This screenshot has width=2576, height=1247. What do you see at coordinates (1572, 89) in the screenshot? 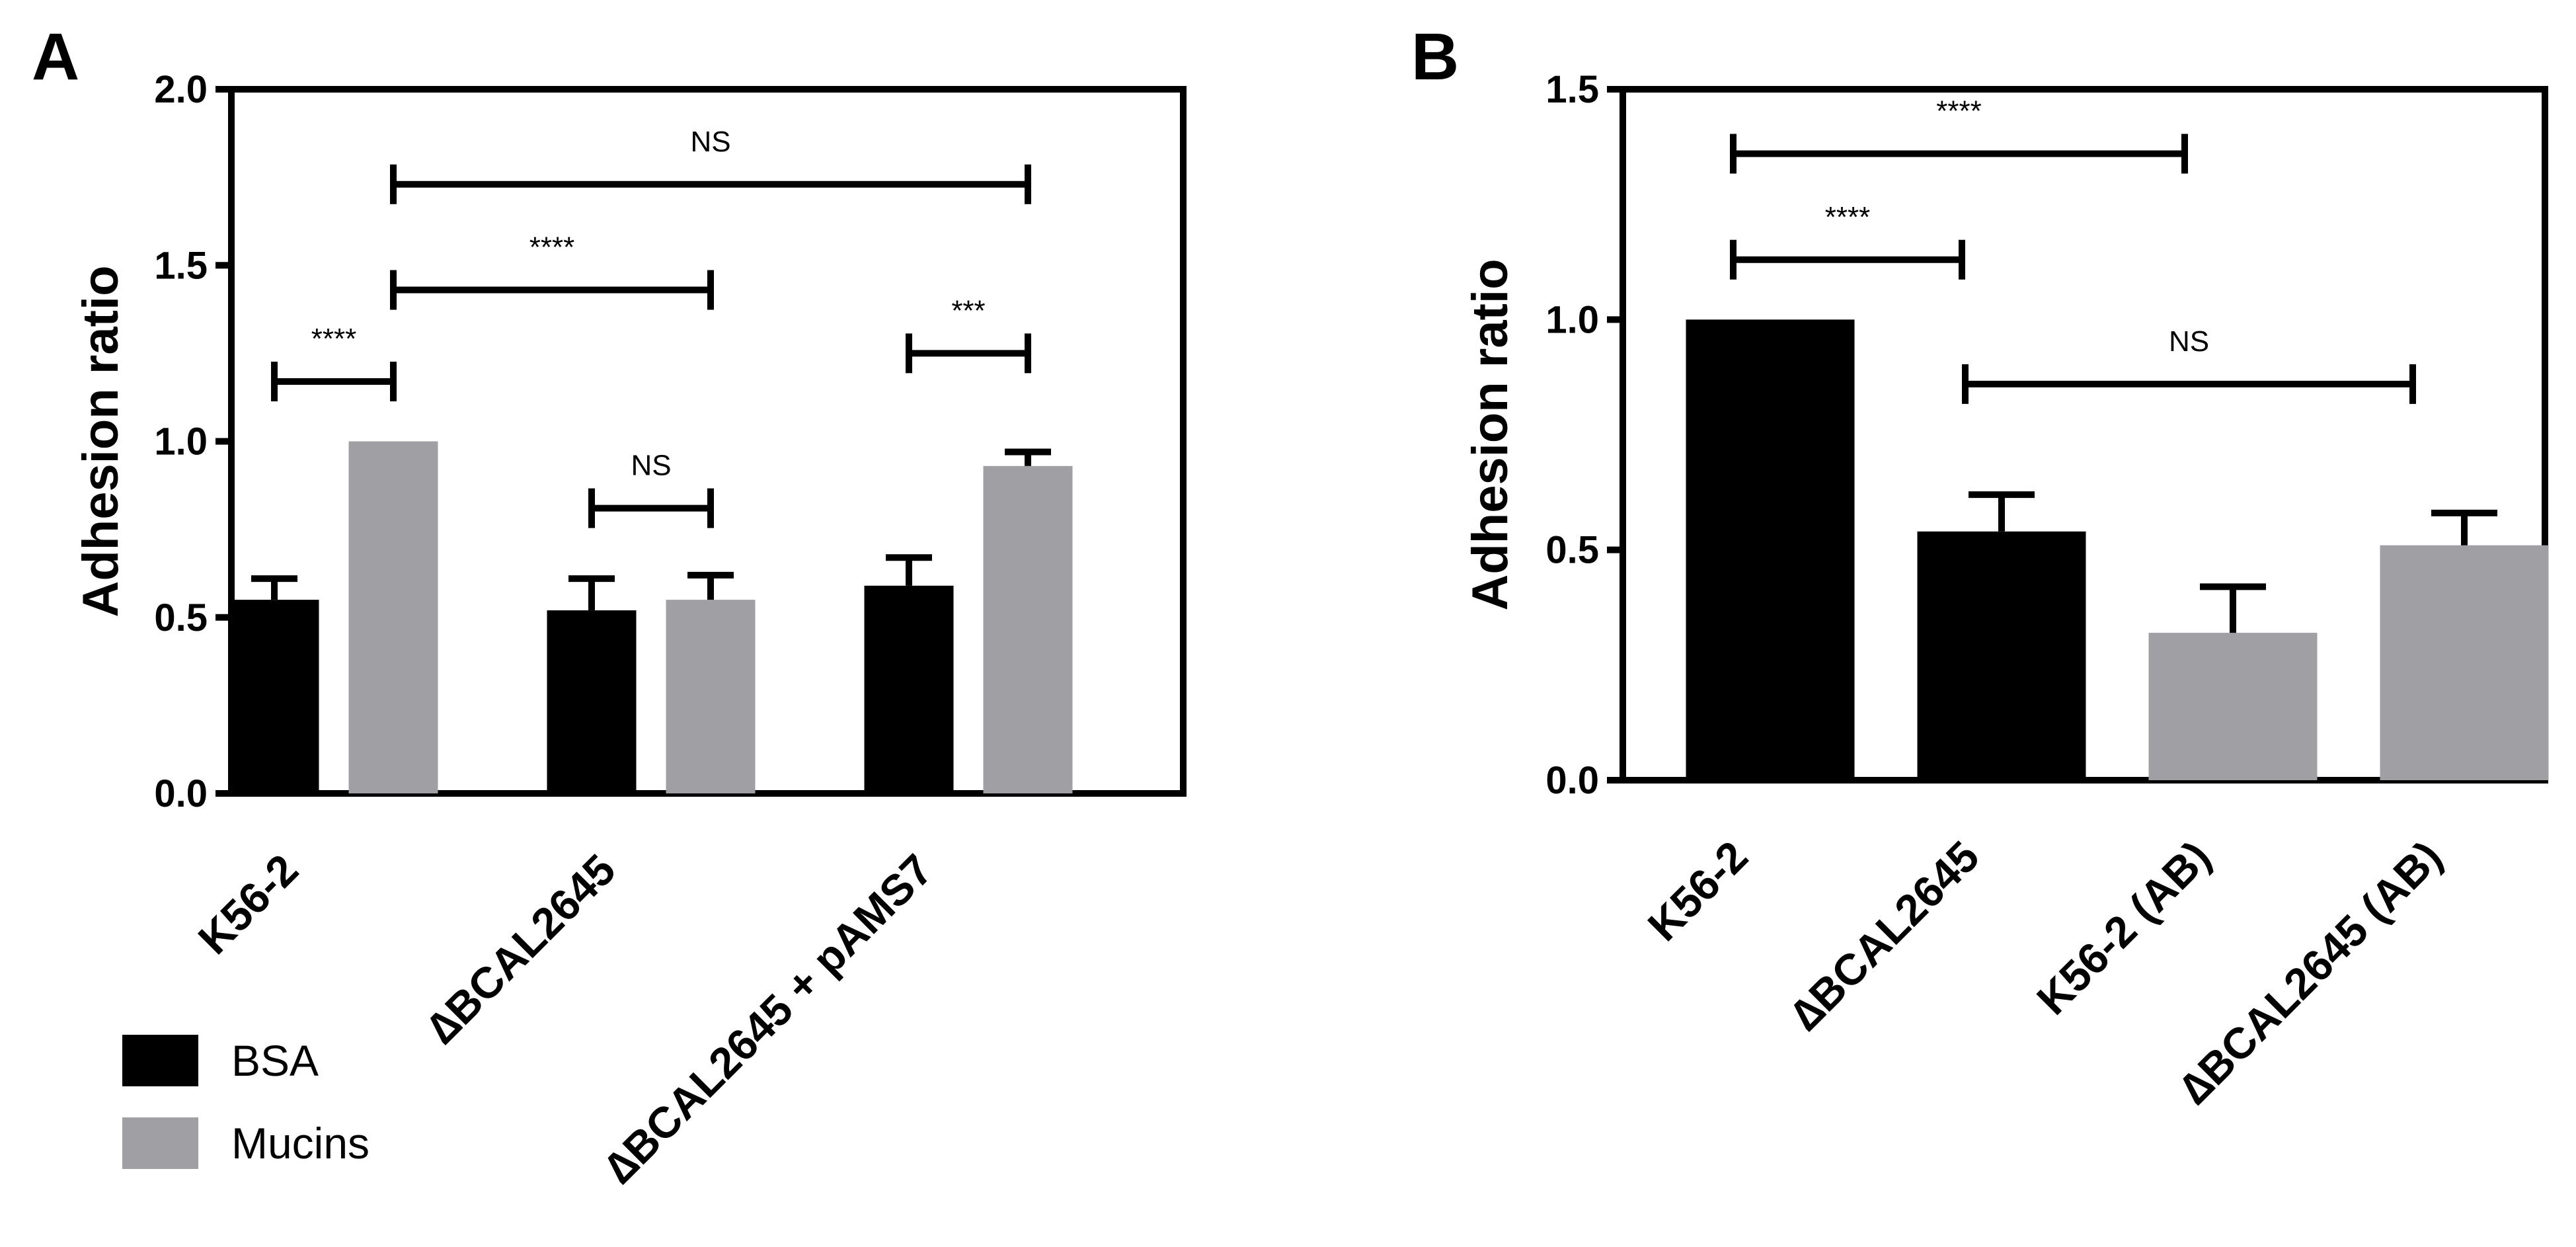
I see `panel-b-y-tick-label: 1.5` at bounding box center [1572, 89].